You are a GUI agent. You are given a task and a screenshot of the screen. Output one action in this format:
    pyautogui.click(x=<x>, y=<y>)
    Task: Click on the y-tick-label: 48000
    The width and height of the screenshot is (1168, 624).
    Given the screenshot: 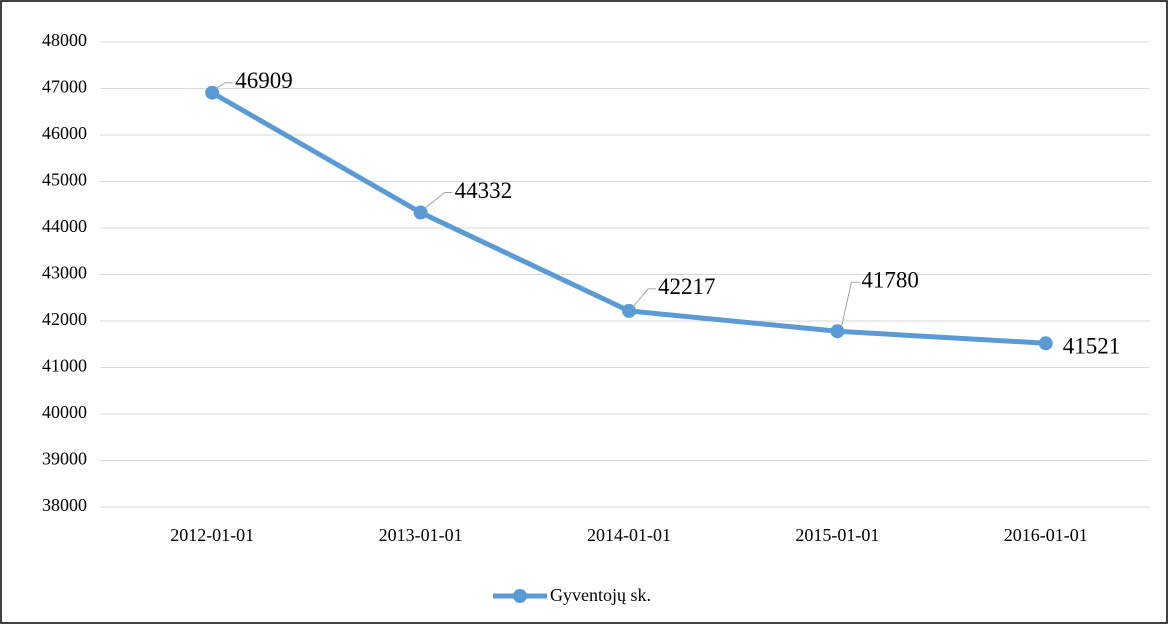 What is the action you would take?
    pyautogui.click(x=64, y=40)
    